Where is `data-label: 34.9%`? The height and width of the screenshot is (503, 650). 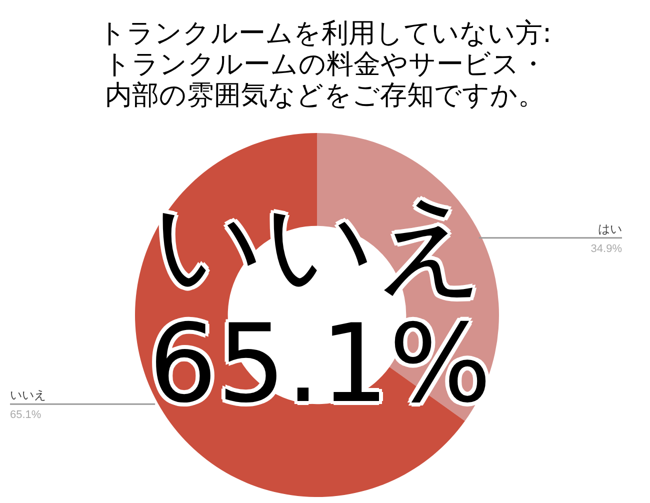
data-label: 34.9% is located at coordinates (606, 248).